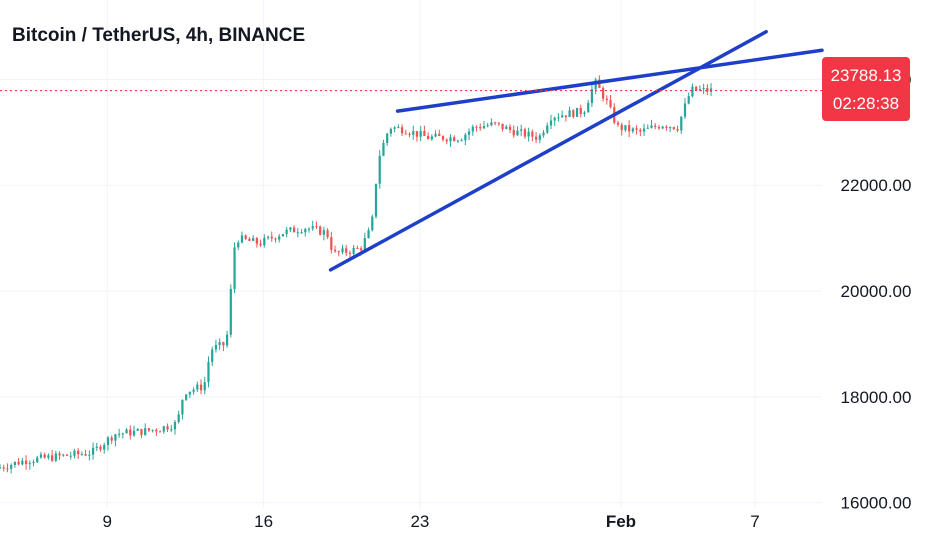  Describe the element at coordinates (430, 521) in the screenshot. I see `x-axis: 9 16 23 Feb 7` at that location.